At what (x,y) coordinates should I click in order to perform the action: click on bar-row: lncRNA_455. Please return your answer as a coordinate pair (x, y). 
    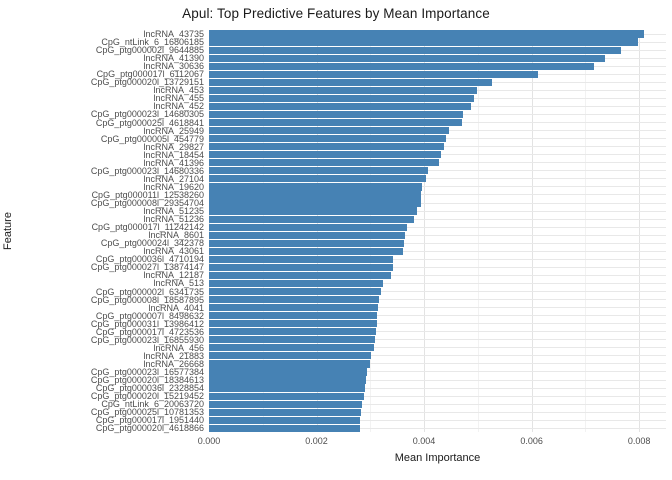
    Looking at the image, I should click on (333, 98).